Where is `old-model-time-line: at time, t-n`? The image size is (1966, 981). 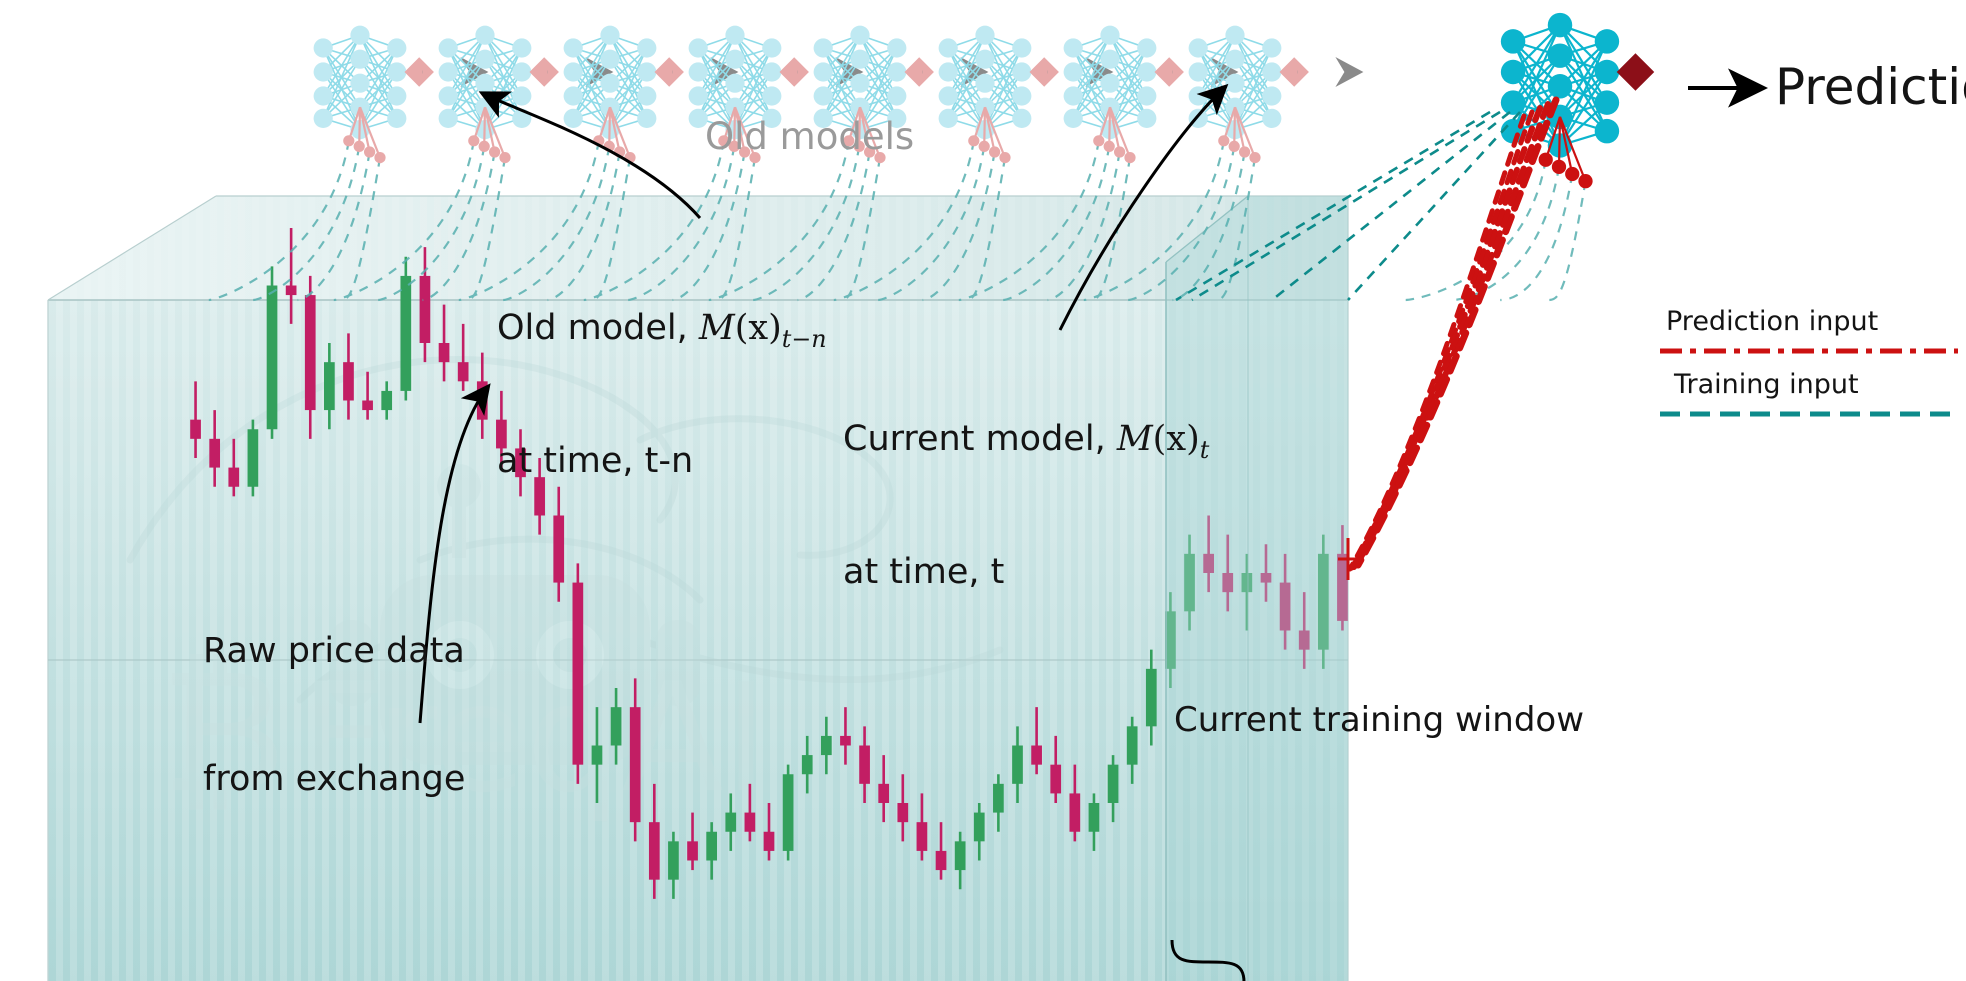
old-model-time-line: at time, t-n is located at coordinates (595, 460).